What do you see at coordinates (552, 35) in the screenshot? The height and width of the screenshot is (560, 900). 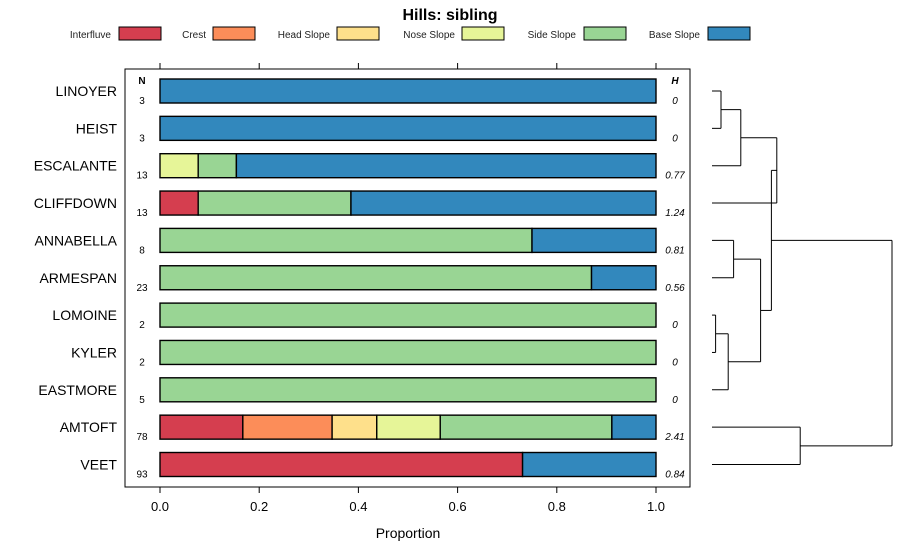 I see `legend-label-side-slope: Side Slope` at bounding box center [552, 35].